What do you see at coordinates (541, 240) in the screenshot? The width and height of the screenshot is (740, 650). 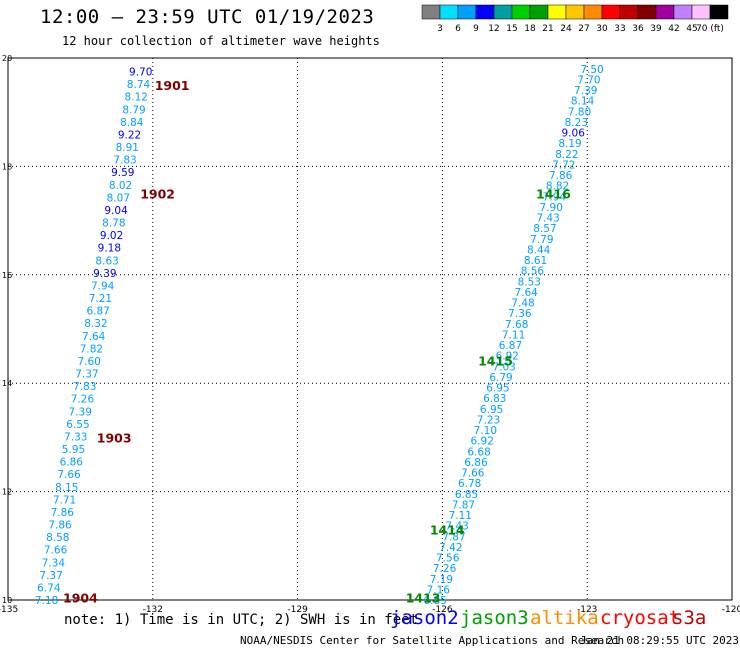 I see `wave-height-value: 7.79` at bounding box center [541, 240].